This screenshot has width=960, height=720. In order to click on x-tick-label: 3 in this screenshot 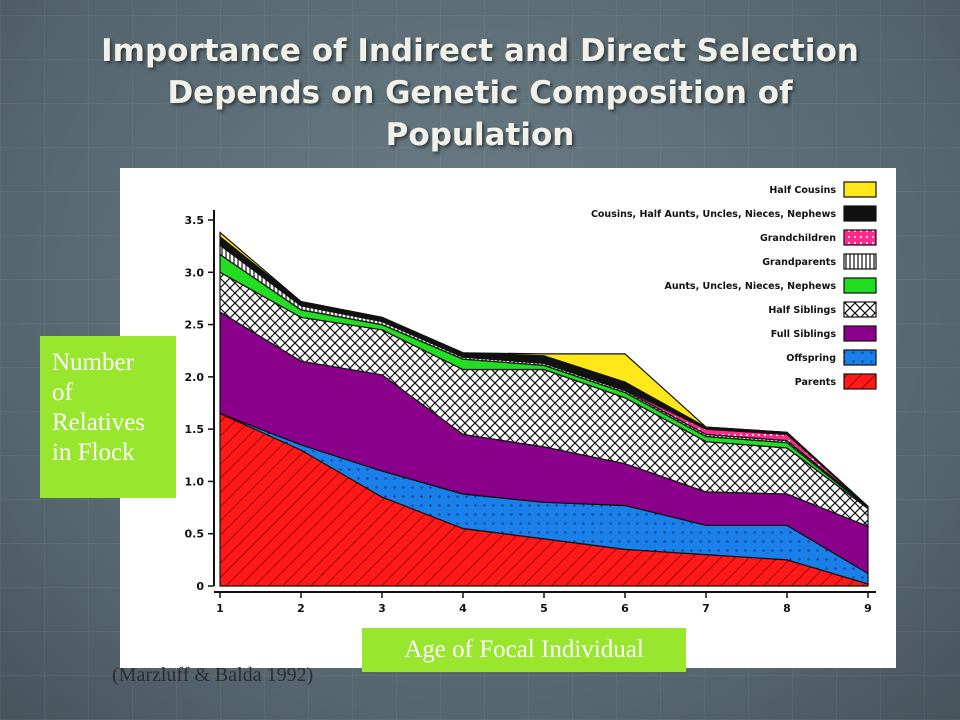, I will do `click(382, 608)`.